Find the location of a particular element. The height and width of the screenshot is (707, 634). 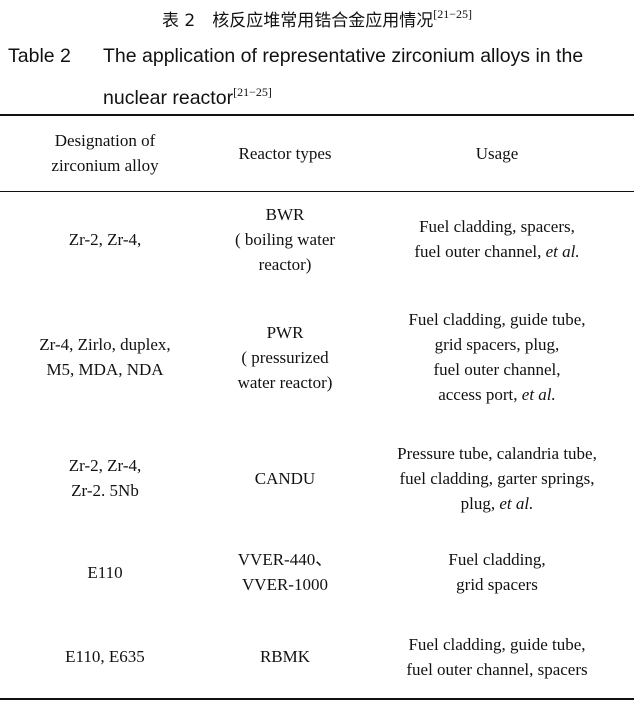

alloy-cell: Zr-4, Zirlo, duplex, M5, MDA, NDA is located at coordinates (105, 357).